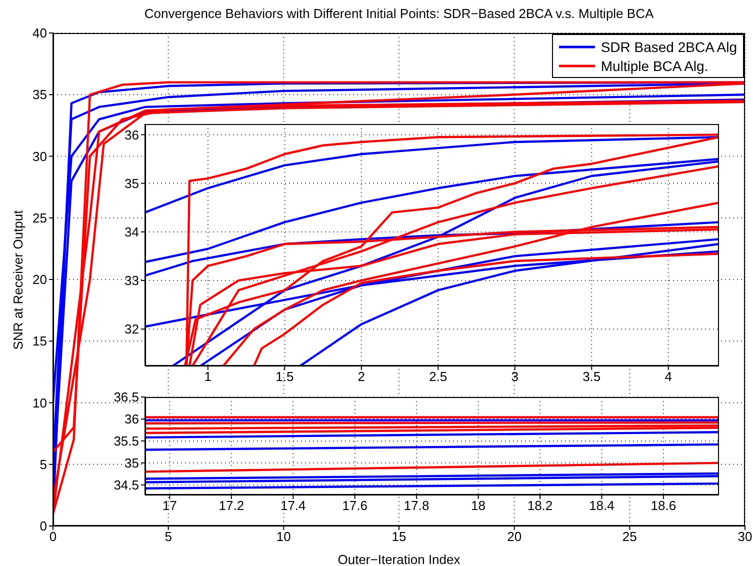 This screenshot has height=566, width=753. I want to click on x-tick-label: 1, so click(208, 376).